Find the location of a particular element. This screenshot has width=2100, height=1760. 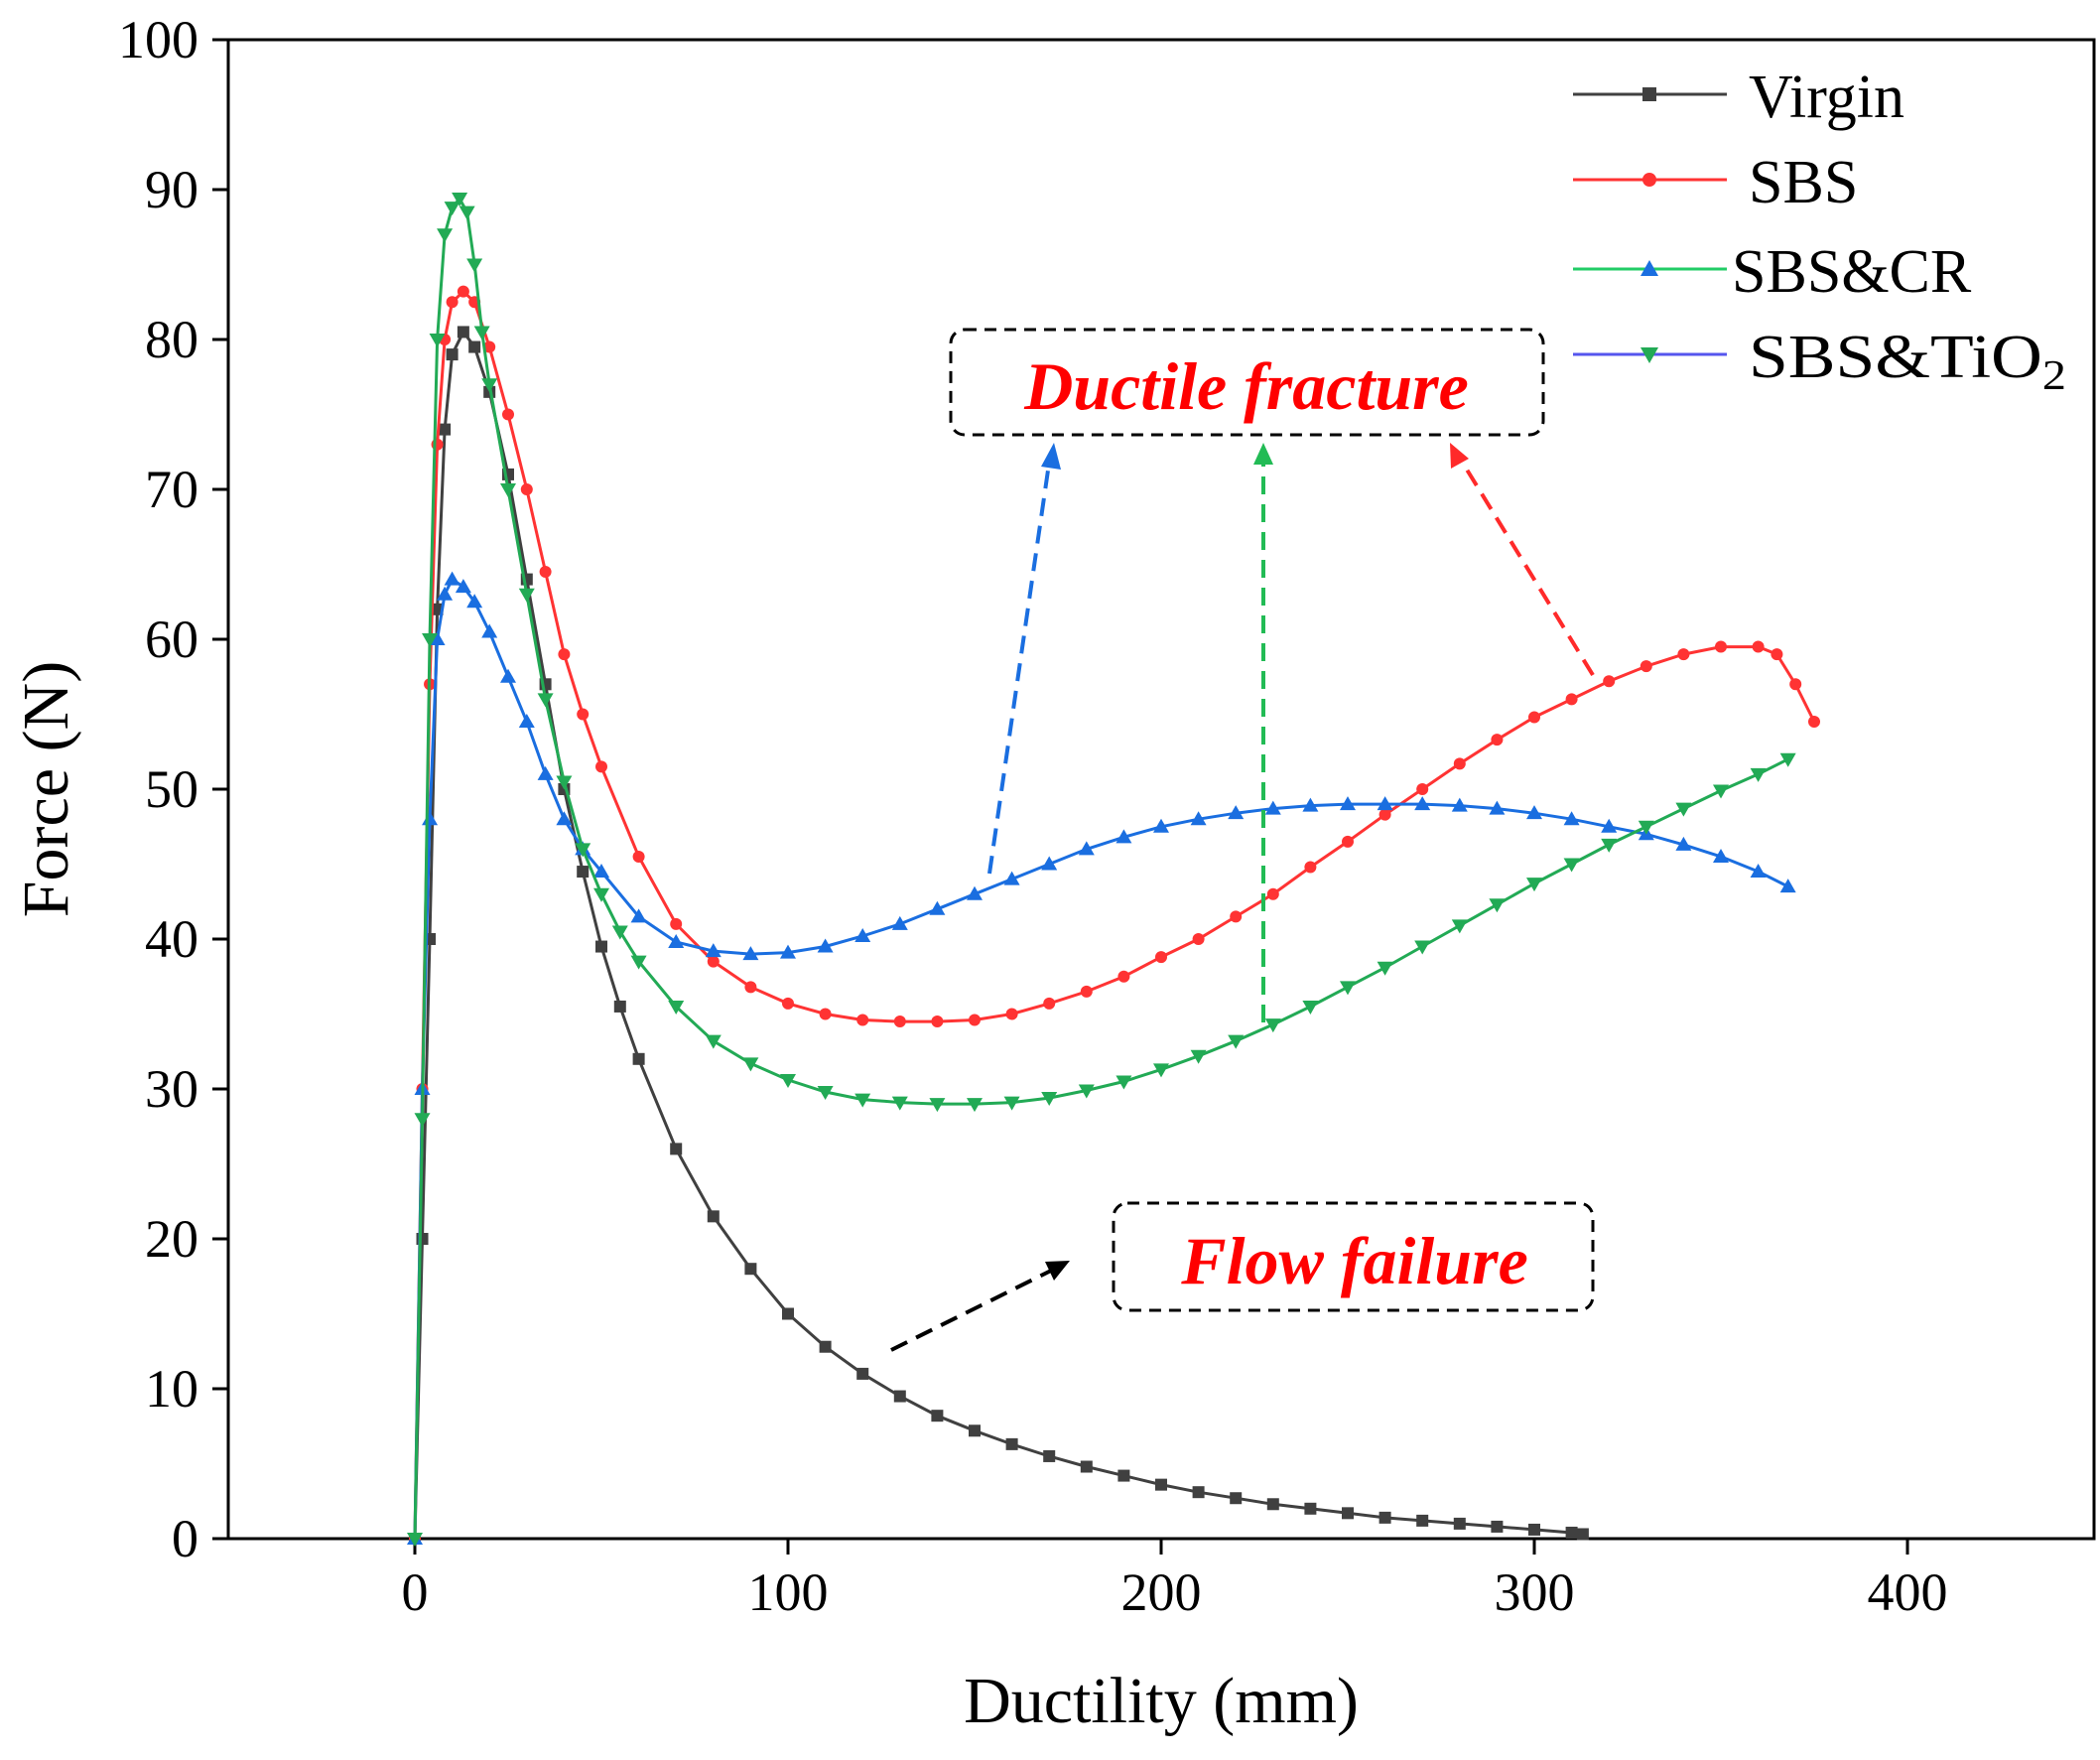

legend-label-sbs-cr: SBS&CR is located at coordinates (1852, 272).